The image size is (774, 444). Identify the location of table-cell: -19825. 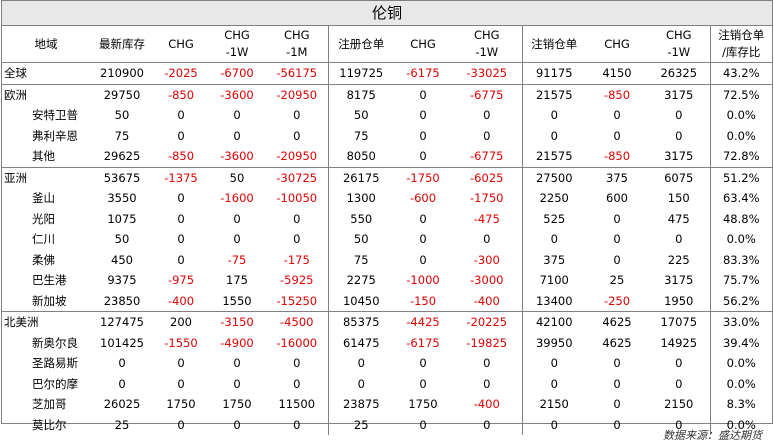
(487, 342).